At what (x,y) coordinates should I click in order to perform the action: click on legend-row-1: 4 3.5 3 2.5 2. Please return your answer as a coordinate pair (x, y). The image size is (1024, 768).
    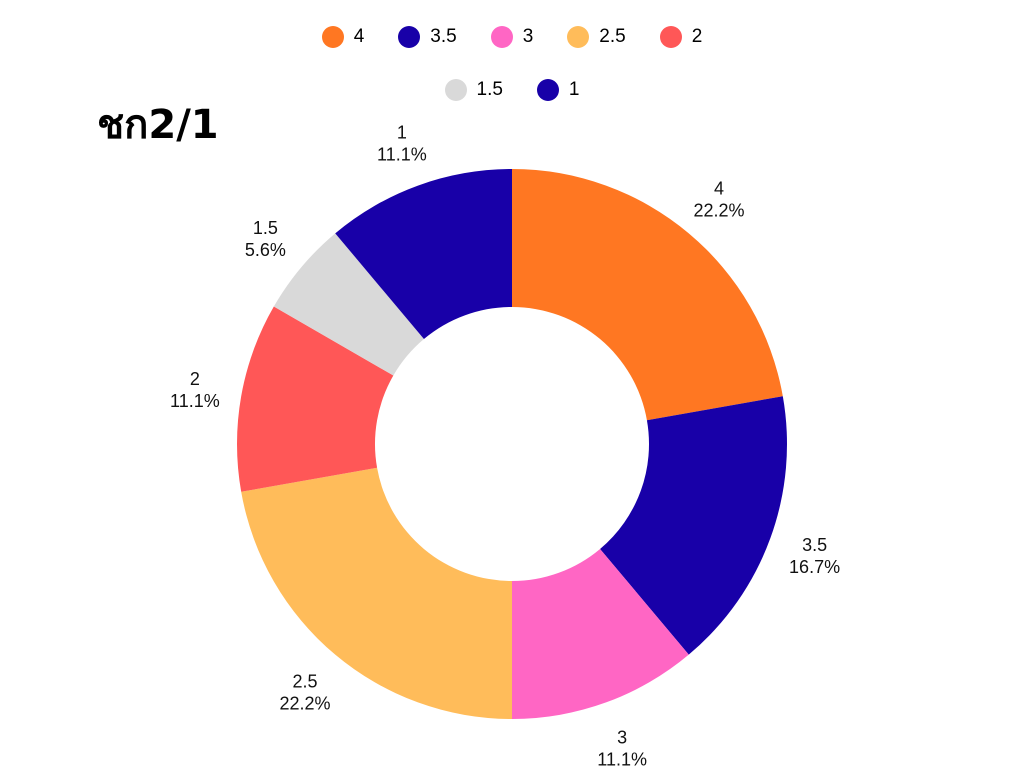
    Looking at the image, I should click on (512, 37).